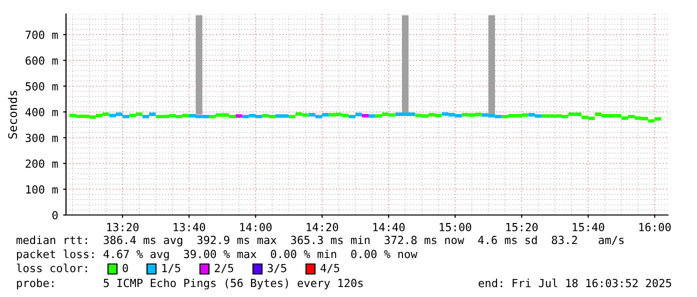  Describe the element at coordinates (41, 112) in the screenshot. I see `y-tick-label: 400 m` at that location.